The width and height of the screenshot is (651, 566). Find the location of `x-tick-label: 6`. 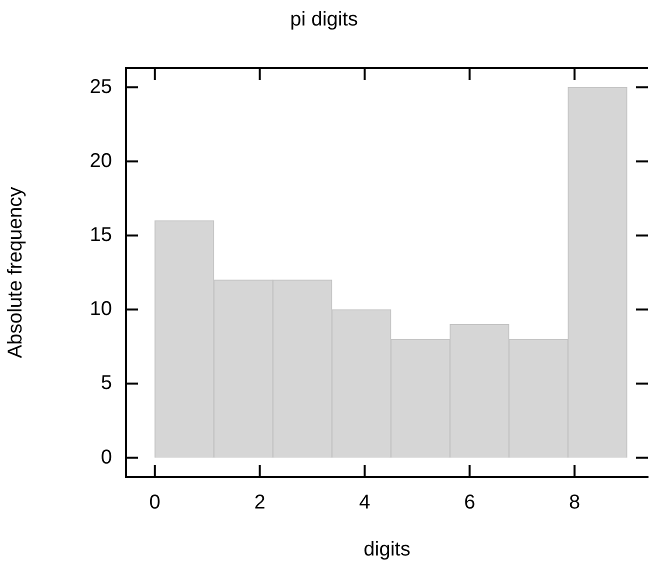

x-tick-label: 6 is located at coordinates (470, 503).